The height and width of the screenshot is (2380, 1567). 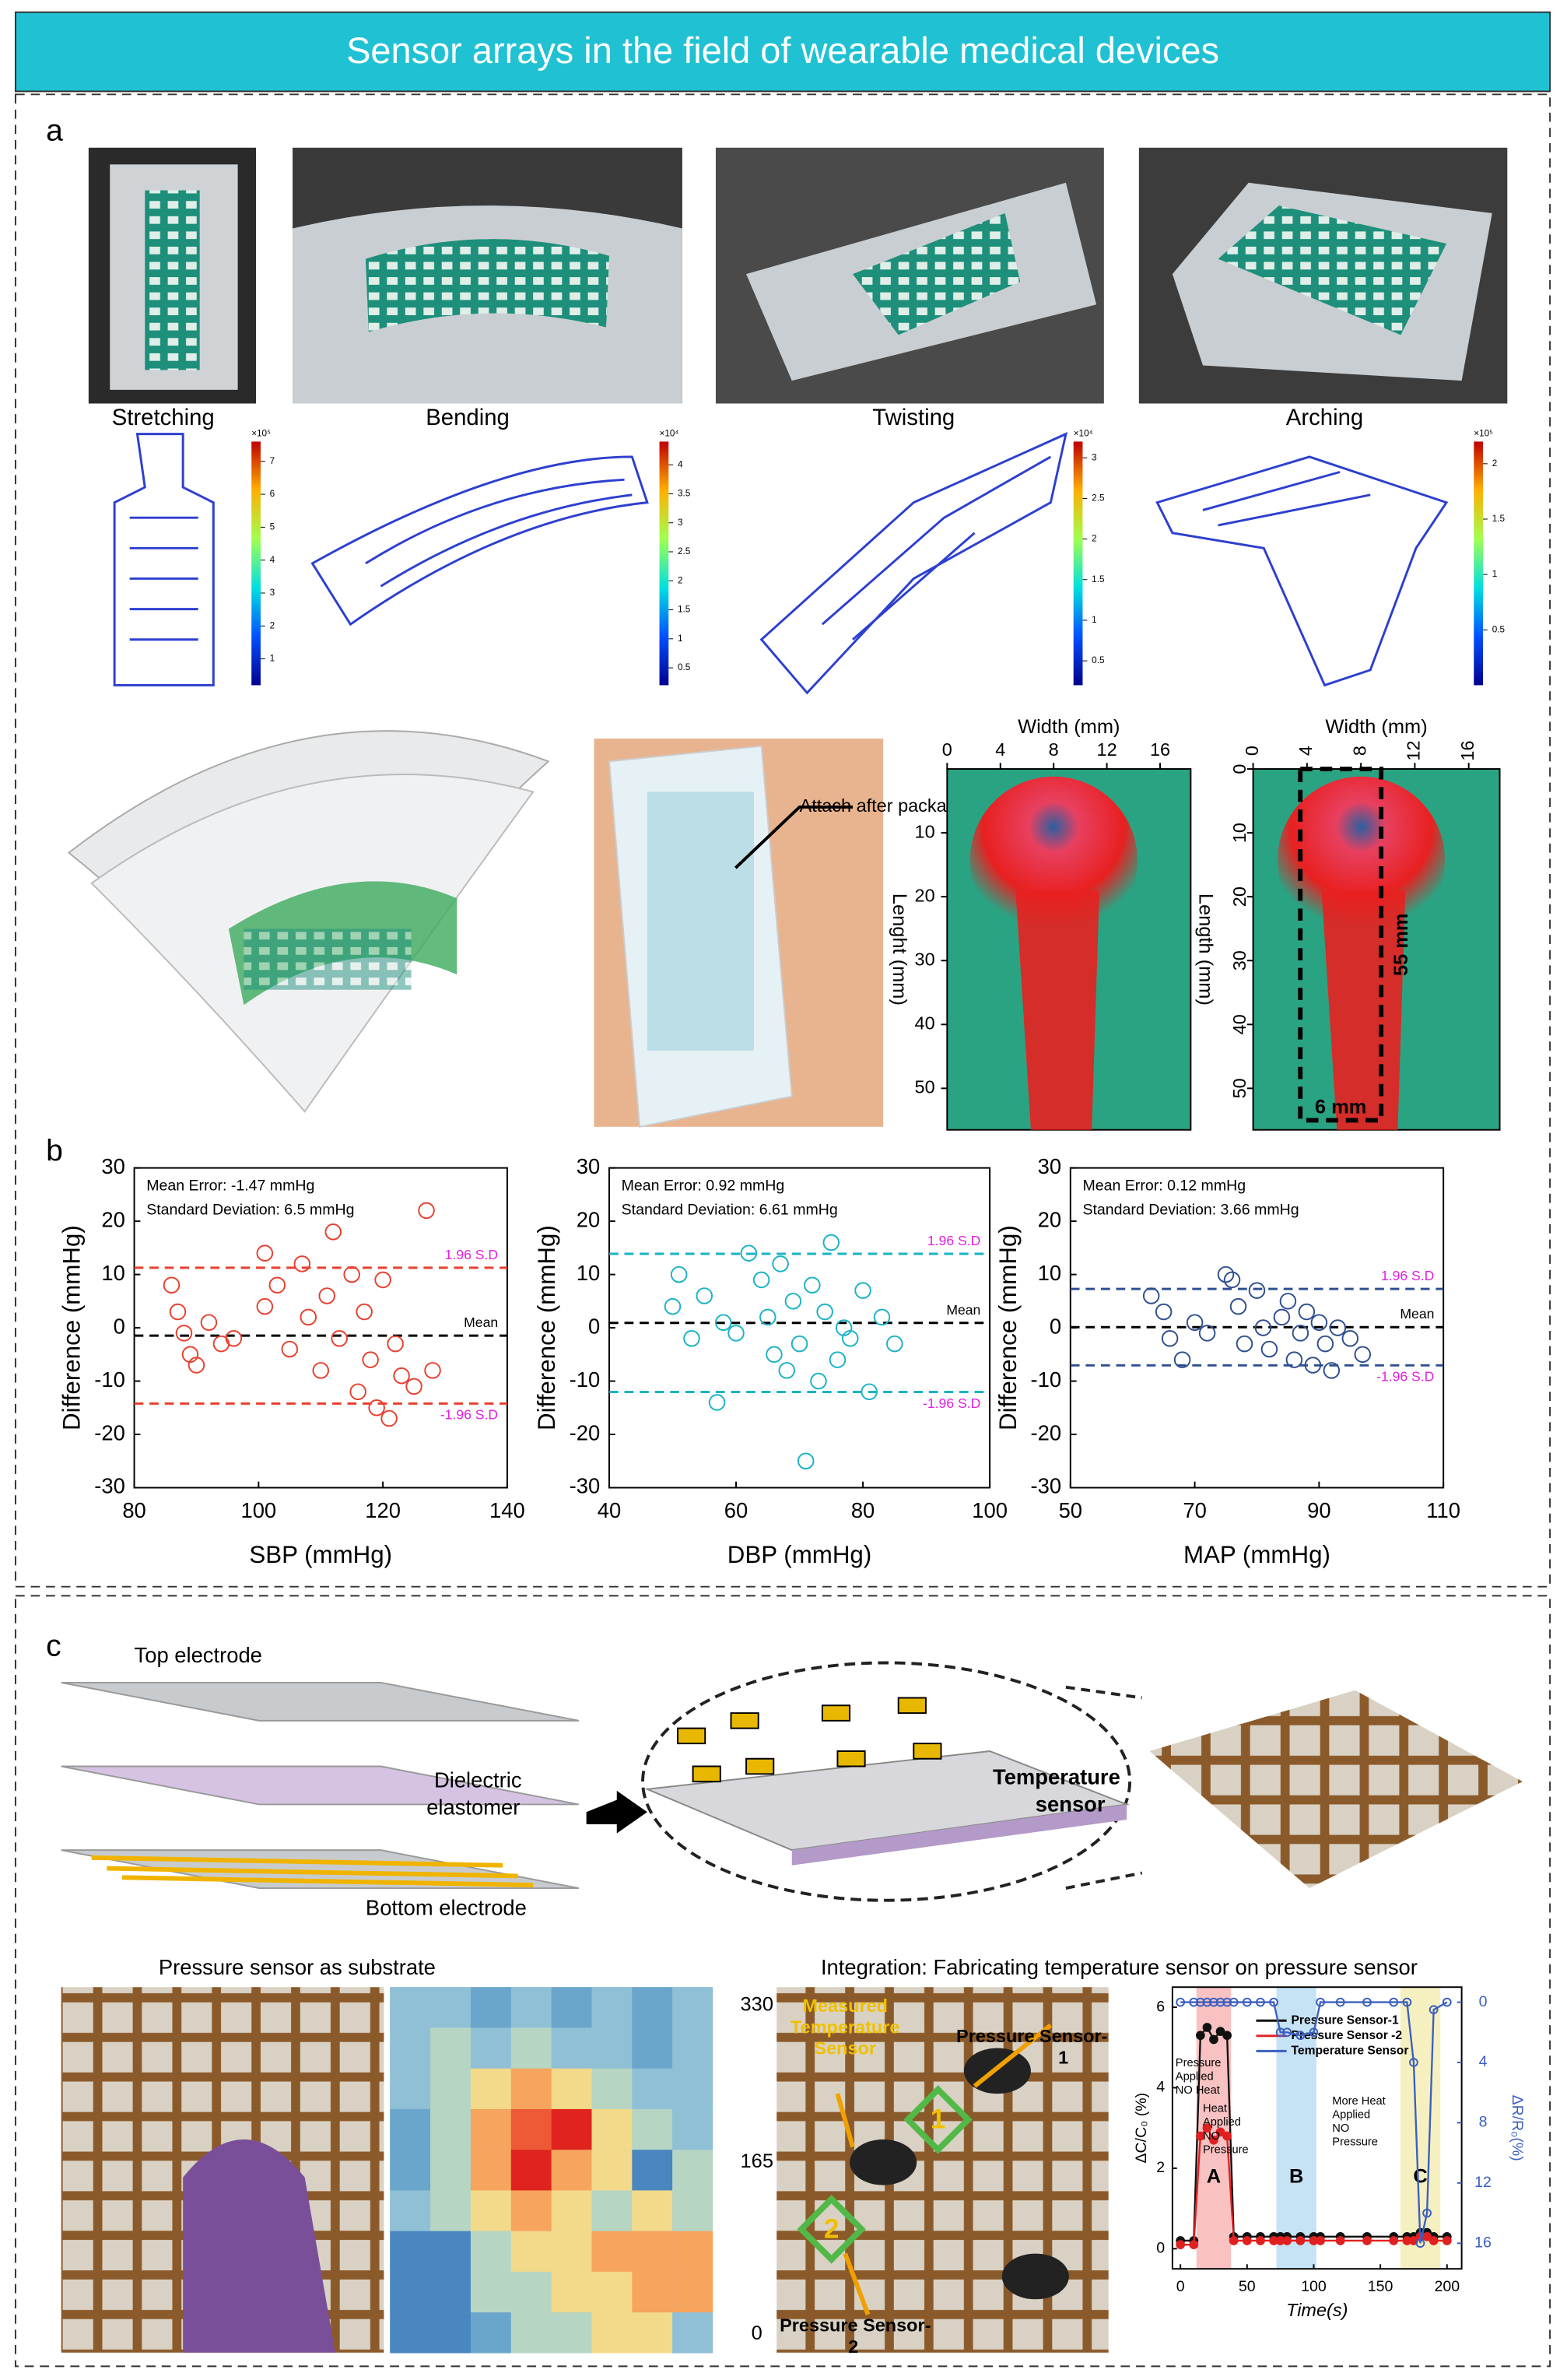 What do you see at coordinates (1359, 751) in the screenshot?
I see `x-tick-label: 8` at bounding box center [1359, 751].